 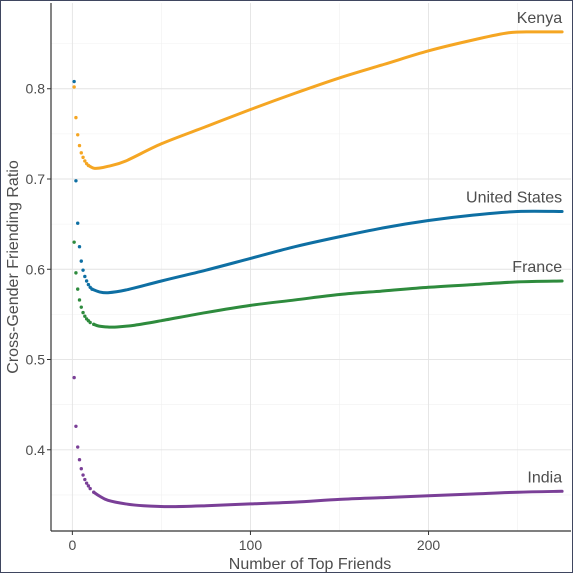 What do you see at coordinates (13, 267) in the screenshot?
I see `y-axis-title: Cross-Gender Friending Ratio` at bounding box center [13, 267].